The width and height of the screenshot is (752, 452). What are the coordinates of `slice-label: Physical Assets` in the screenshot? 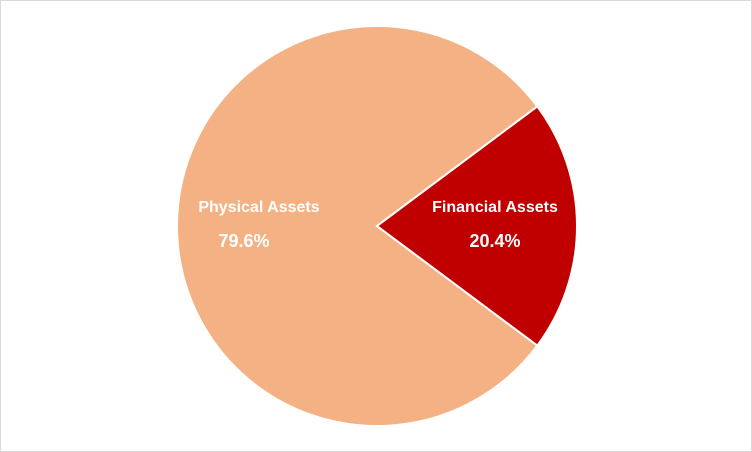 It's located at (258, 207).